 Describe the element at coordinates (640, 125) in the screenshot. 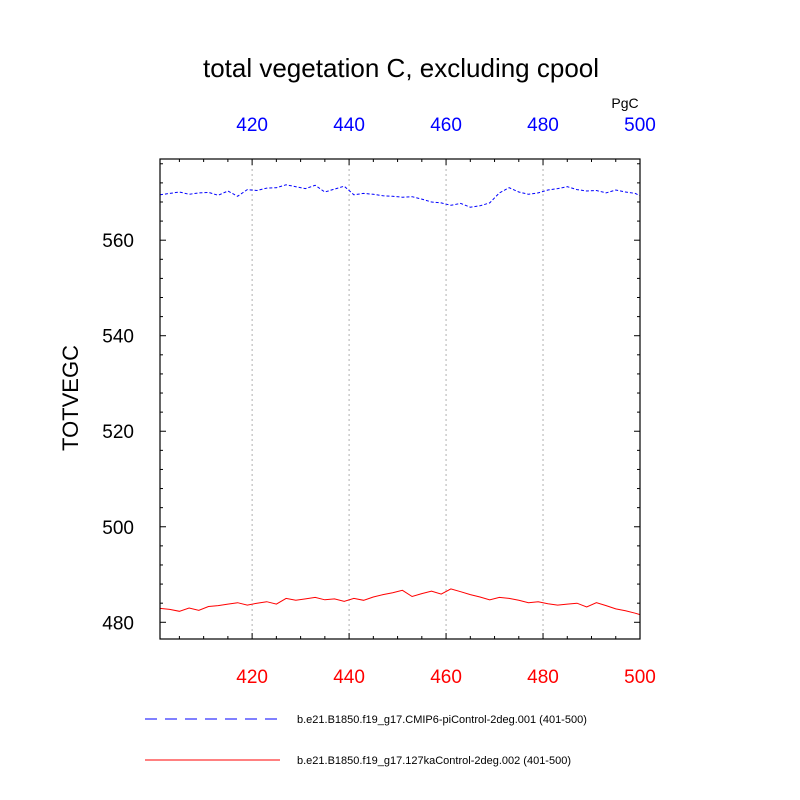

I see `x-tick-label-top-500: 500` at that location.